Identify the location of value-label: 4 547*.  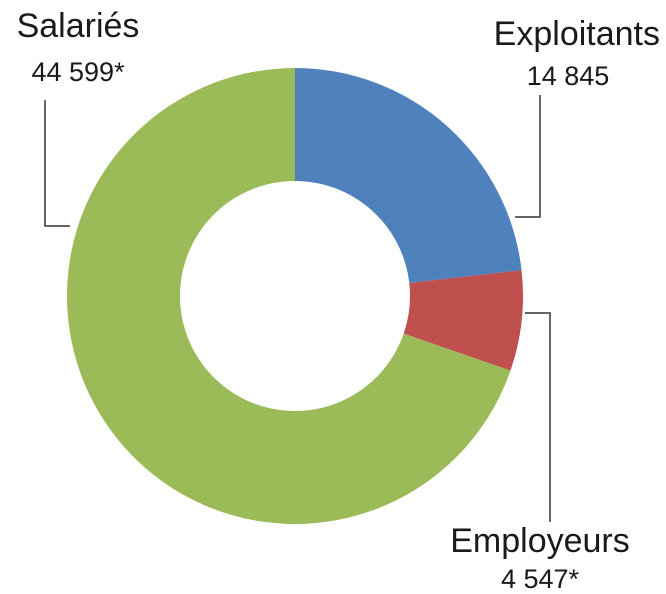
(540, 579).